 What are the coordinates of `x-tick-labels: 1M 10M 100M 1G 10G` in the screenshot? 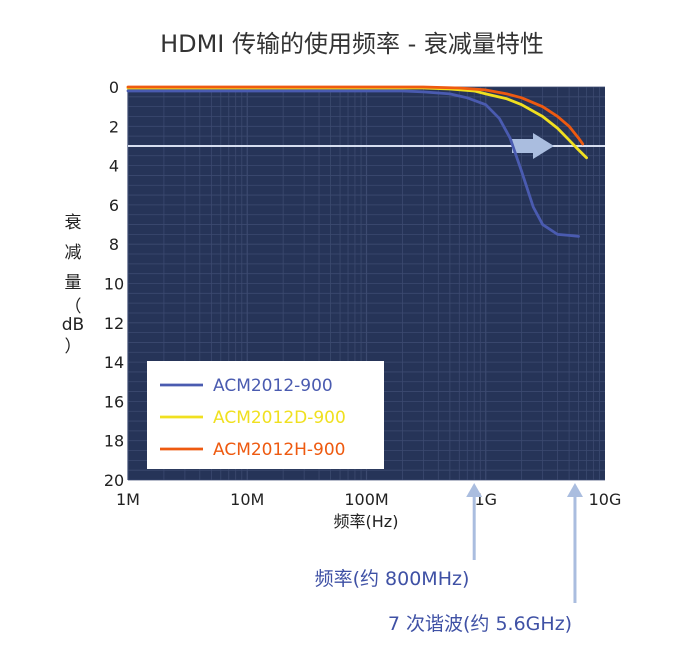 It's located at (368, 499).